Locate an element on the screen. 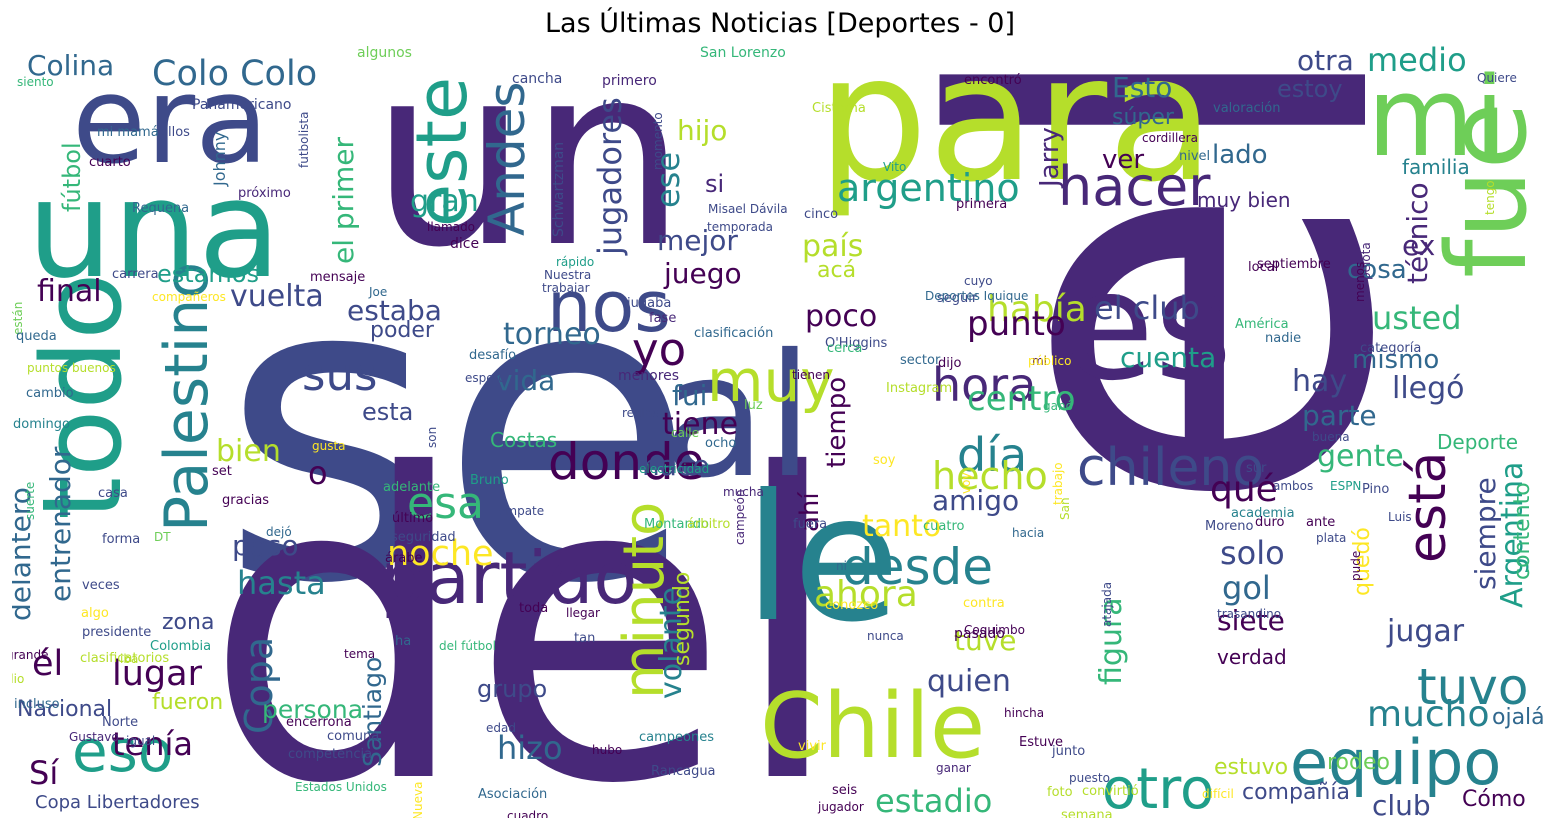  cloud-word: sur is located at coordinates (1256, 468).